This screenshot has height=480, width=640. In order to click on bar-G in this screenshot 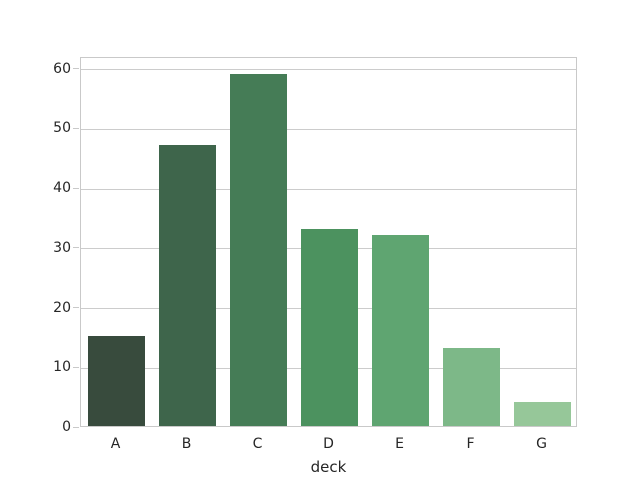, I will do `click(542, 414)`.